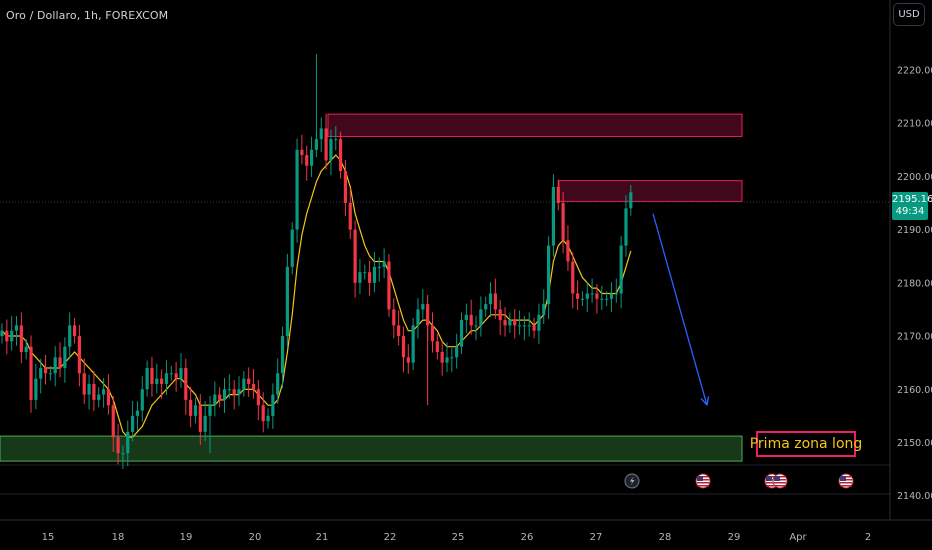  I want to click on time-tick-label: 18, so click(118, 537).